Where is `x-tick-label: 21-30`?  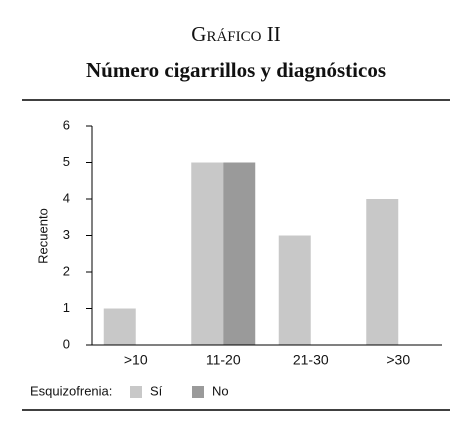
x-tick-label: 21-30 is located at coordinates (311, 360).